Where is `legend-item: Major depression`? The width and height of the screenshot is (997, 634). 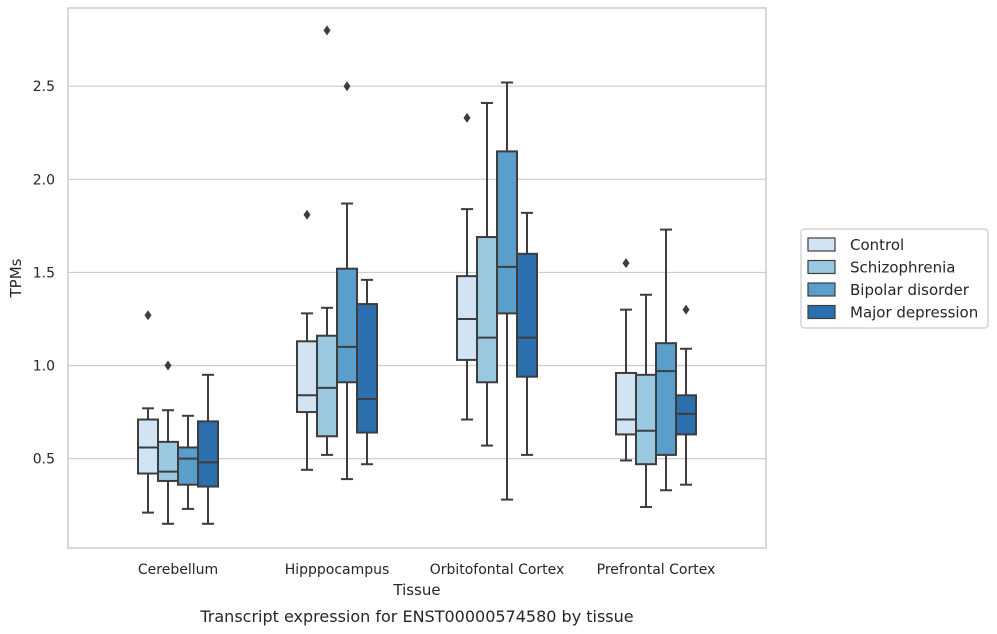
legend-item: Major depression is located at coordinates (892, 313).